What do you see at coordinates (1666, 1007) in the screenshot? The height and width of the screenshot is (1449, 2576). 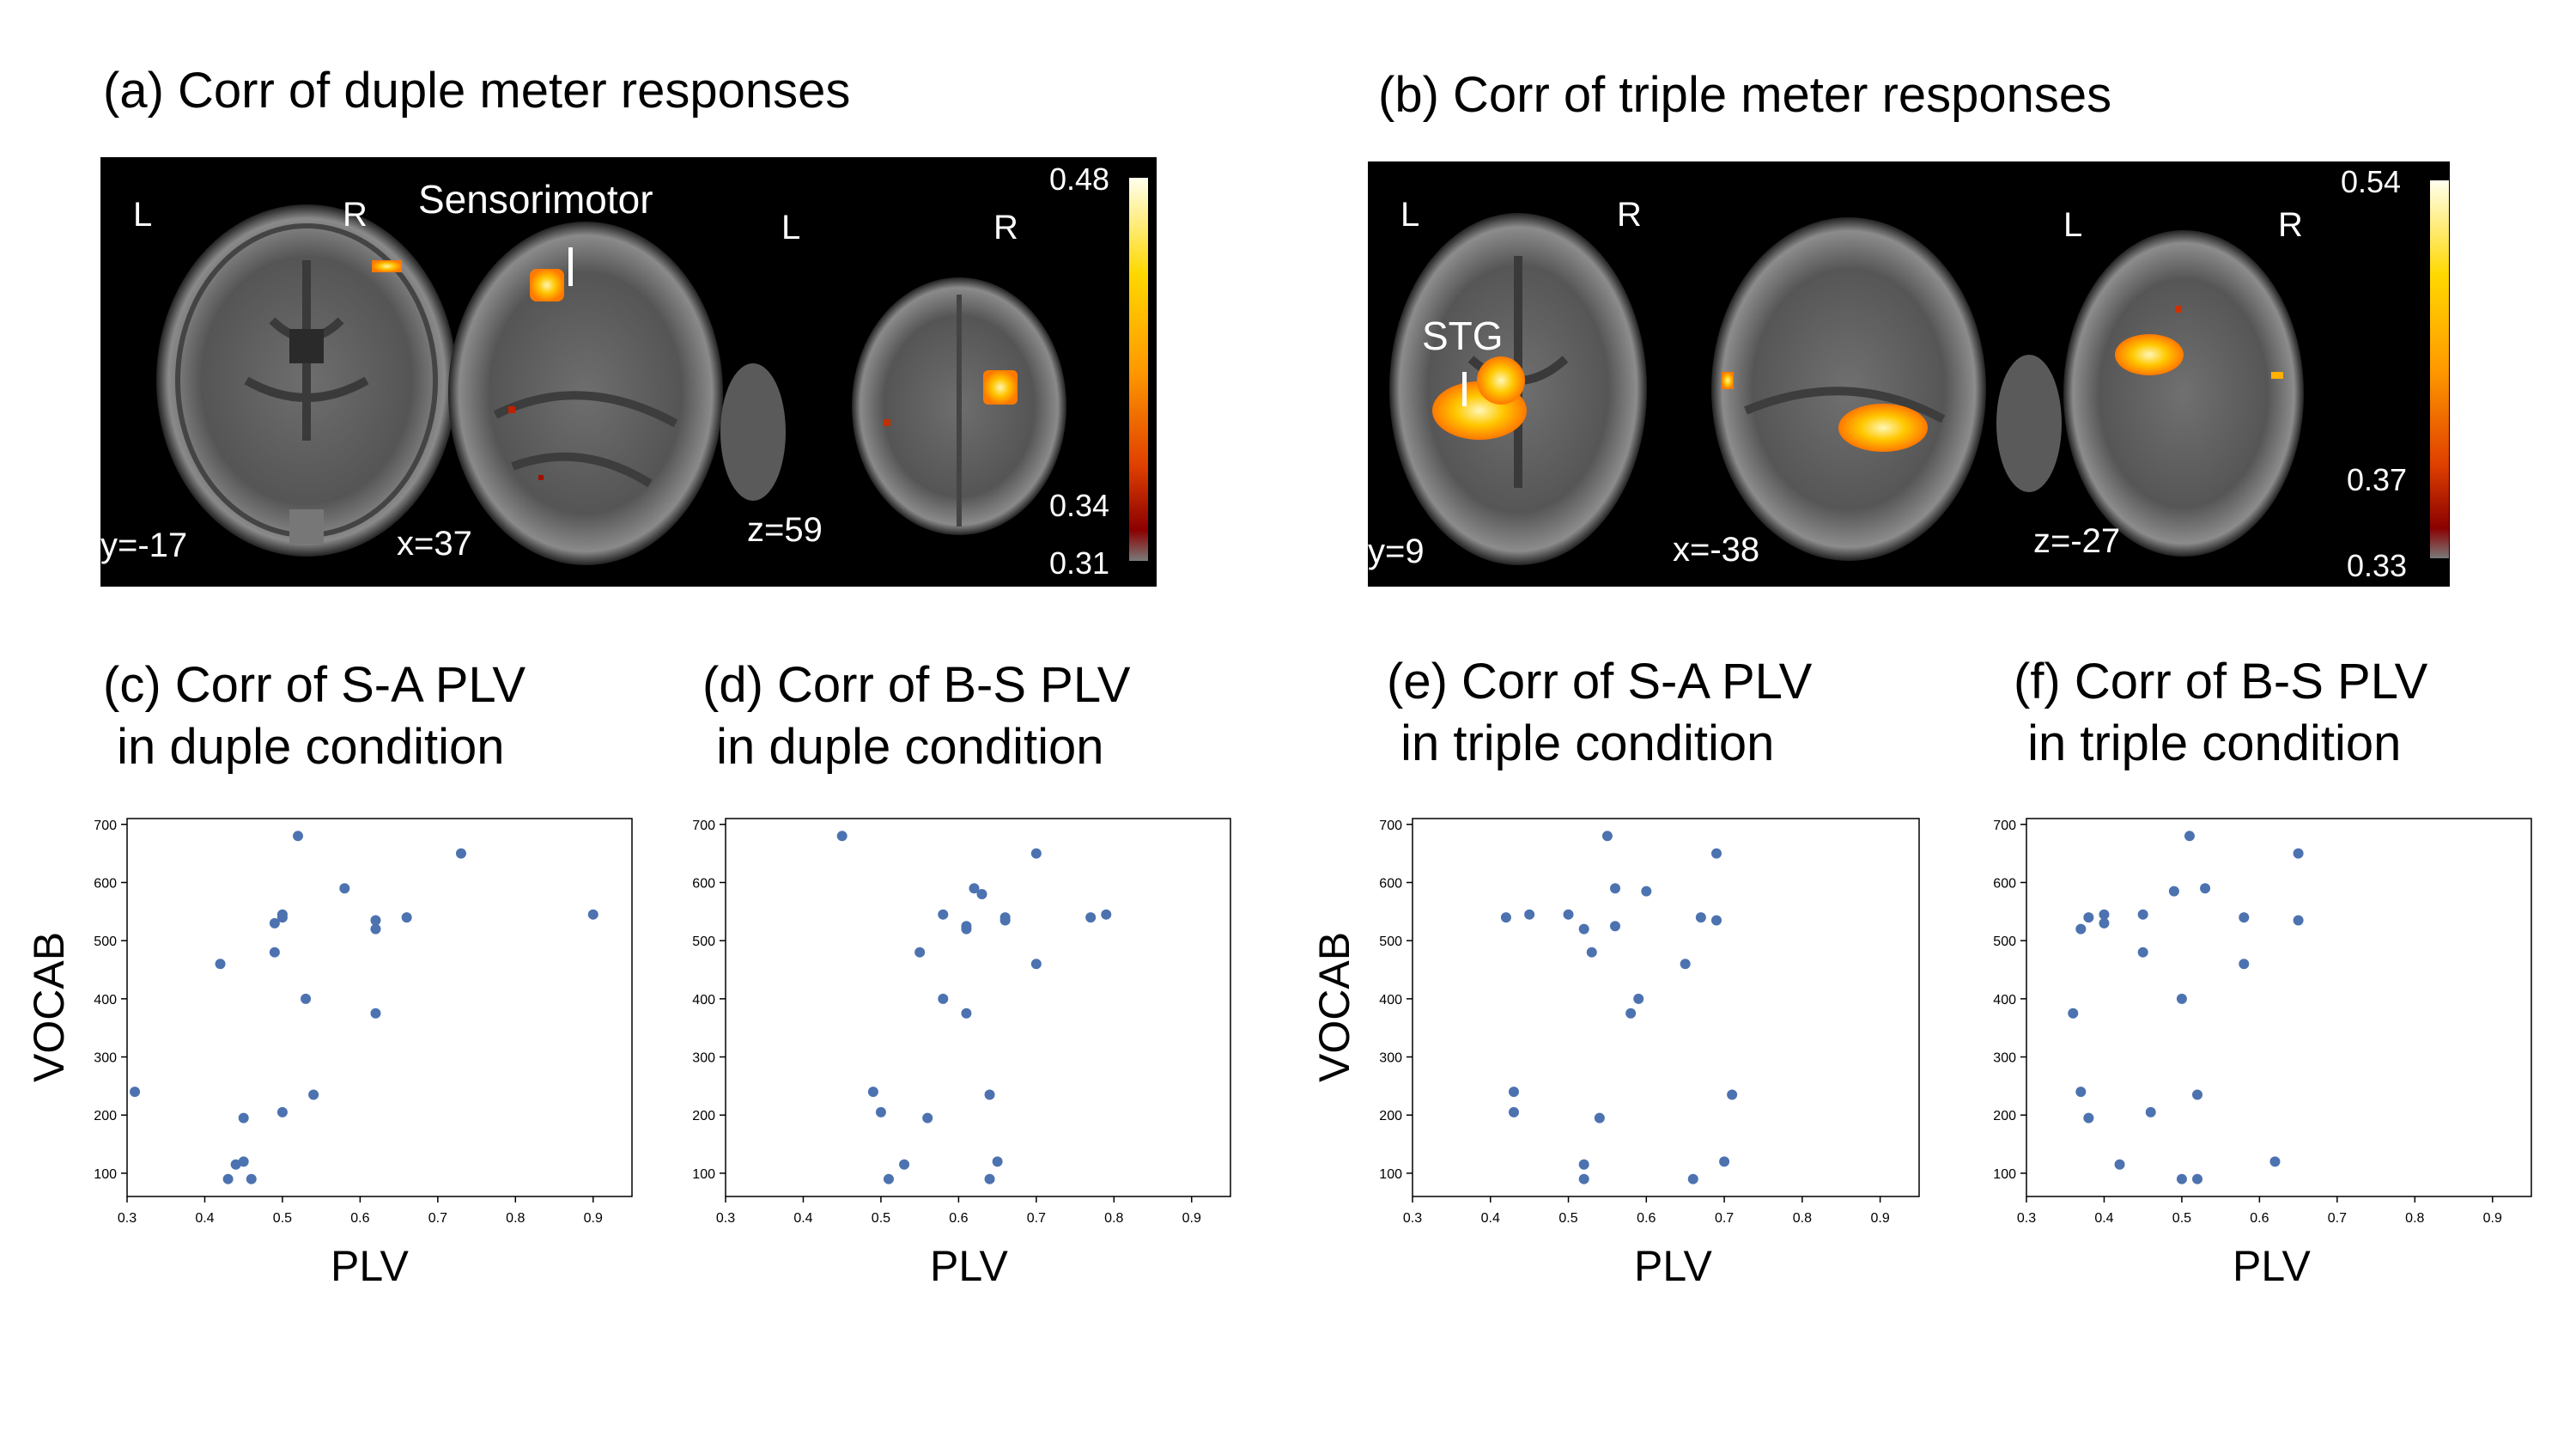 I see `plot-frame` at bounding box center [1666, 1007].